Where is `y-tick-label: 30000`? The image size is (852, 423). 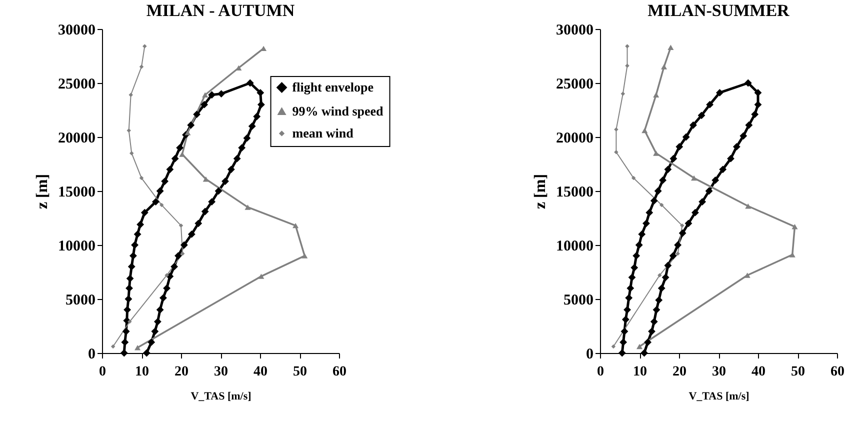 y-tick-label: 30000 is located at coordinates (575, 30).